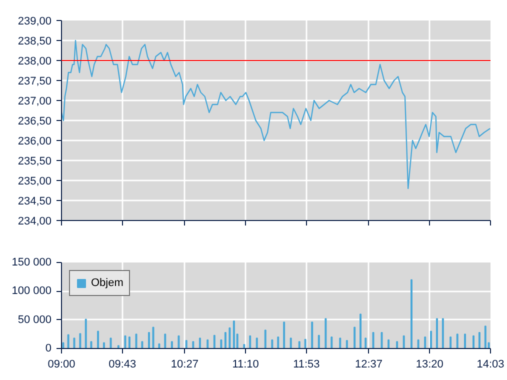 The width and height of the screenshot is (507, 380). What do you see at coordinates (490, 364) in the screenshot?
I see `x-tick-label: 14:03` at bounding box center [490, 364].